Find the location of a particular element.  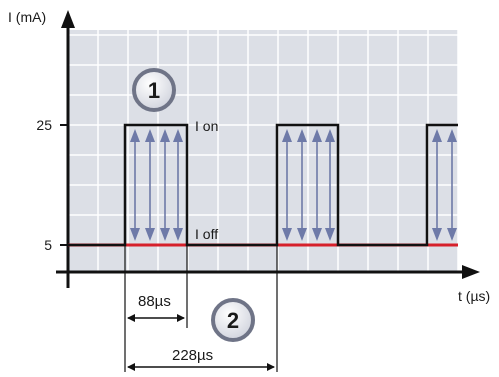

badge-2-number: 2 is located at coordinates (233, 320).